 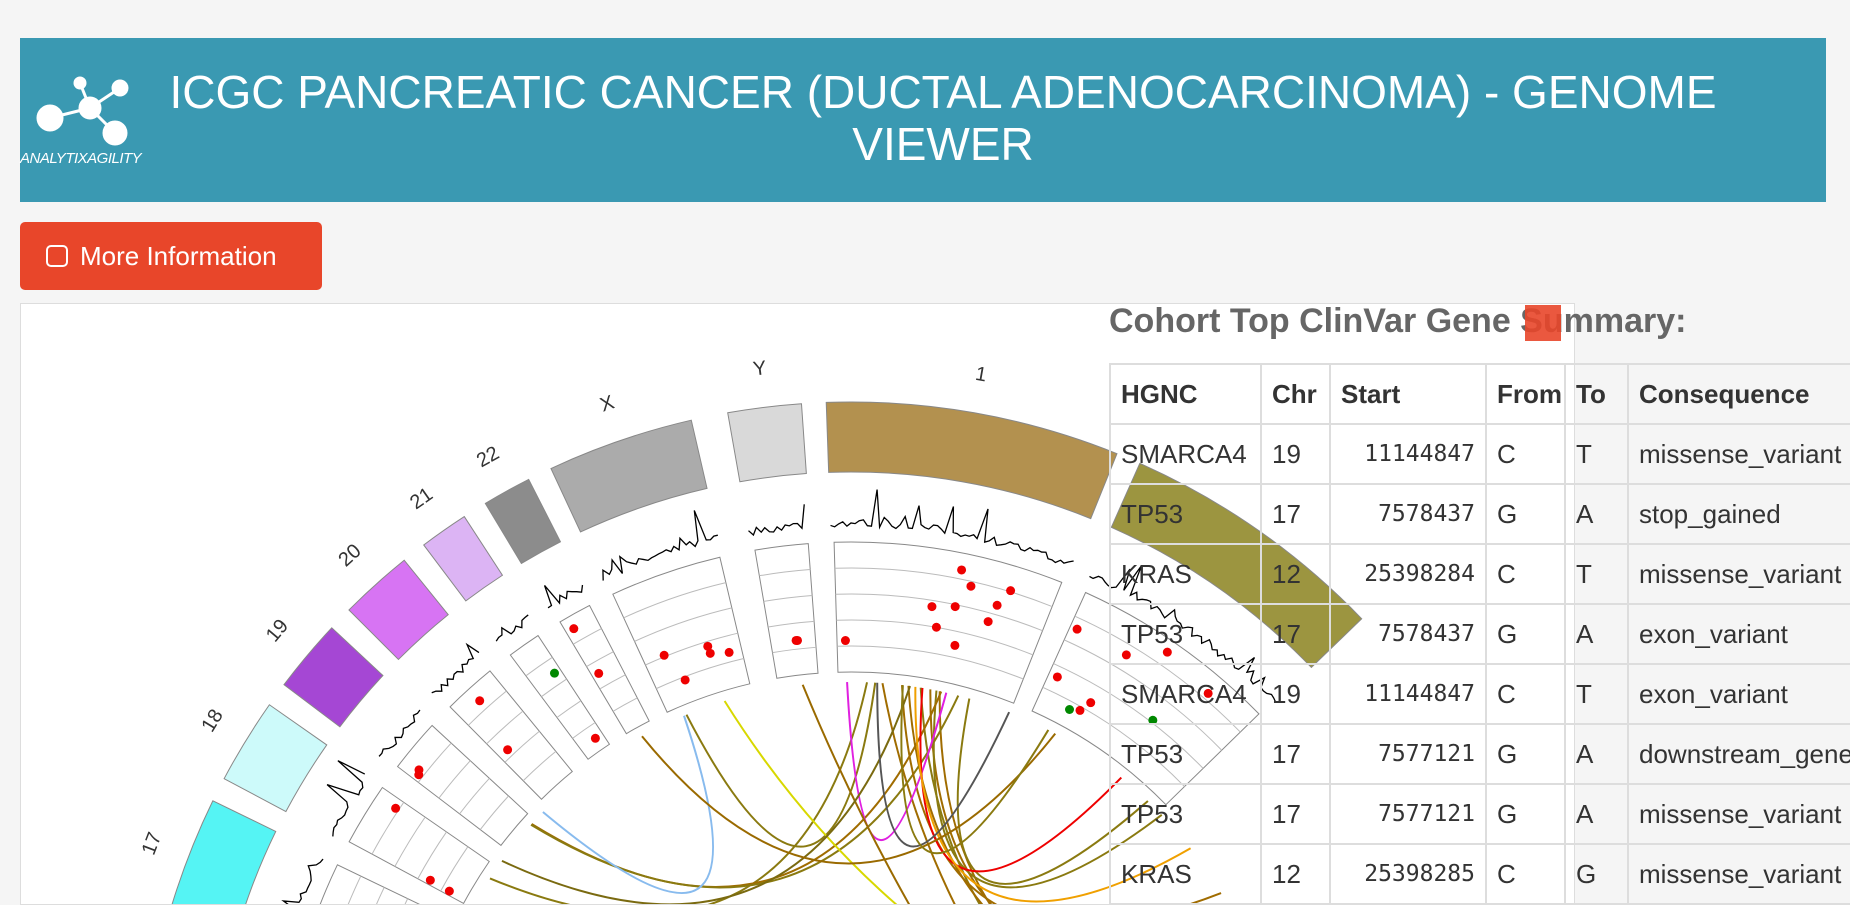 I want to click on table-cell: KRAS, so click(x=1185, y=574).